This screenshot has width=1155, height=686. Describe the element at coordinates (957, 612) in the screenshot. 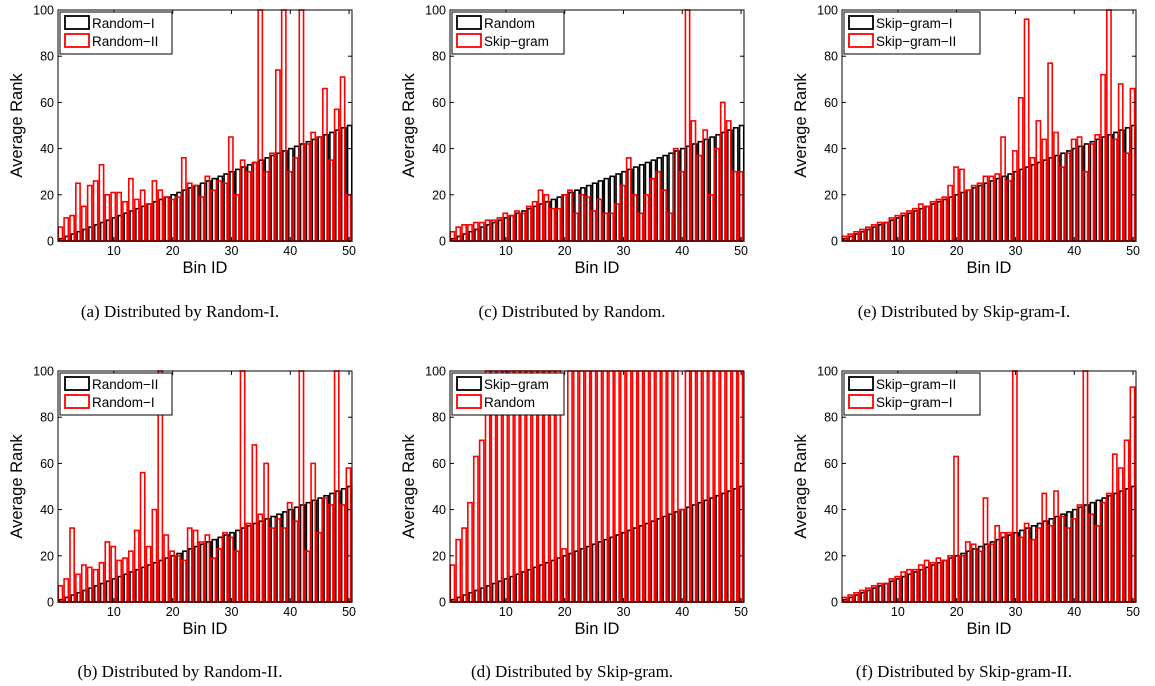

I see `x-tick-label: 20` at that location.